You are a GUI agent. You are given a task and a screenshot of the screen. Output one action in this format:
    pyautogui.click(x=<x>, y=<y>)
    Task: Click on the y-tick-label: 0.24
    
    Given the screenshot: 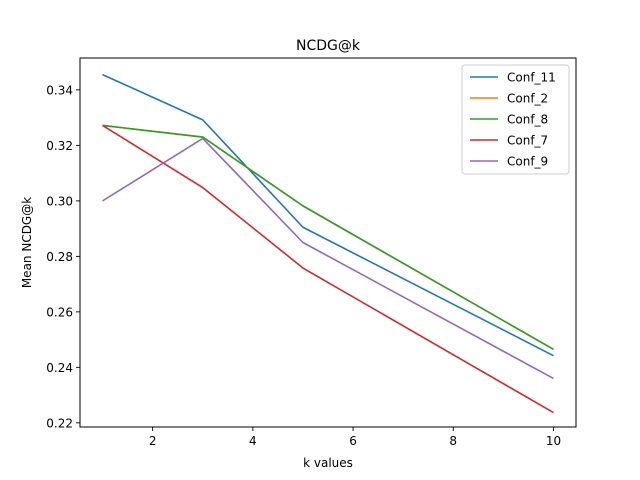 What is the action you would take?
    pyautogui.click(x=59, y=368)
    